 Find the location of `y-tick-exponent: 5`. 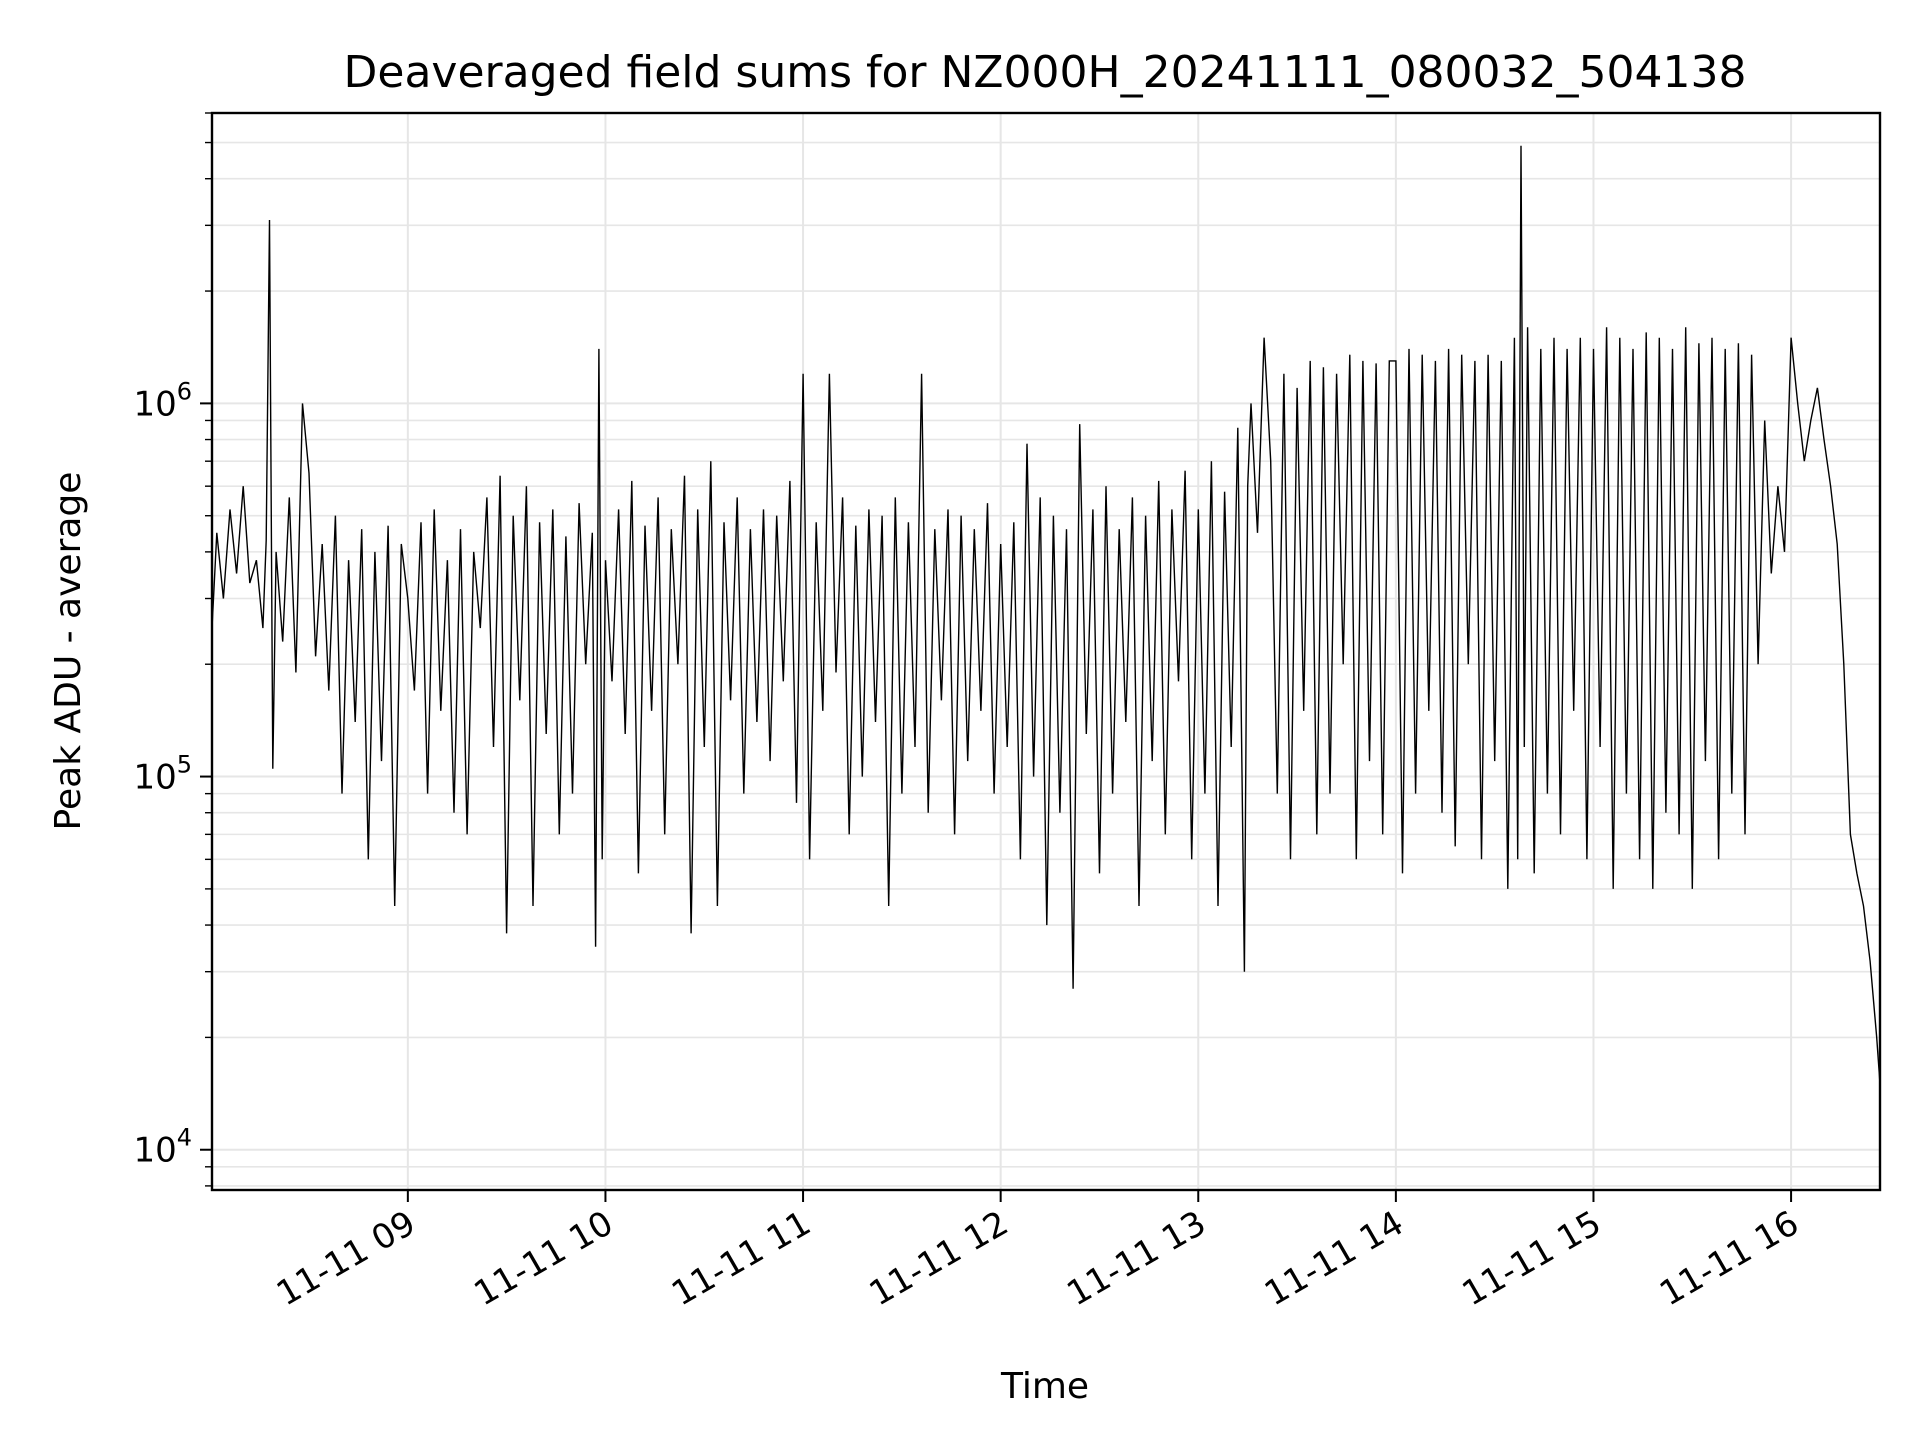

y-tick-exponent: 5 is located at coordinates (184, 765).